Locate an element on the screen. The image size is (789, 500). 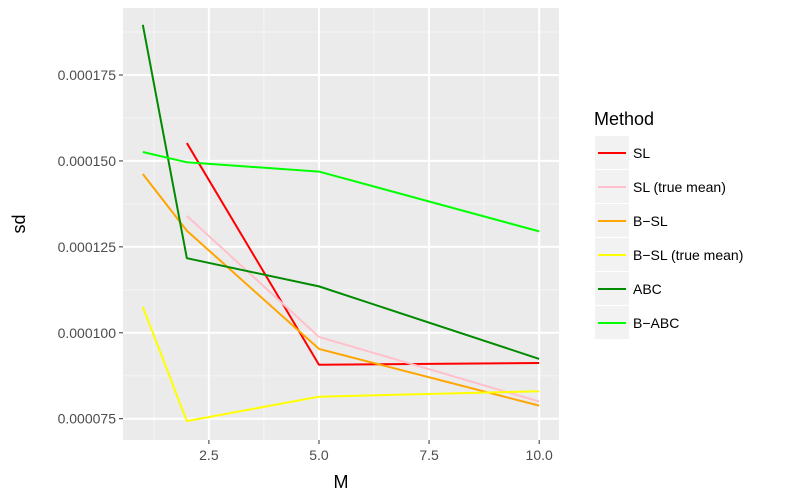
legend-label-0: SL is located at coordinates (641, 153).